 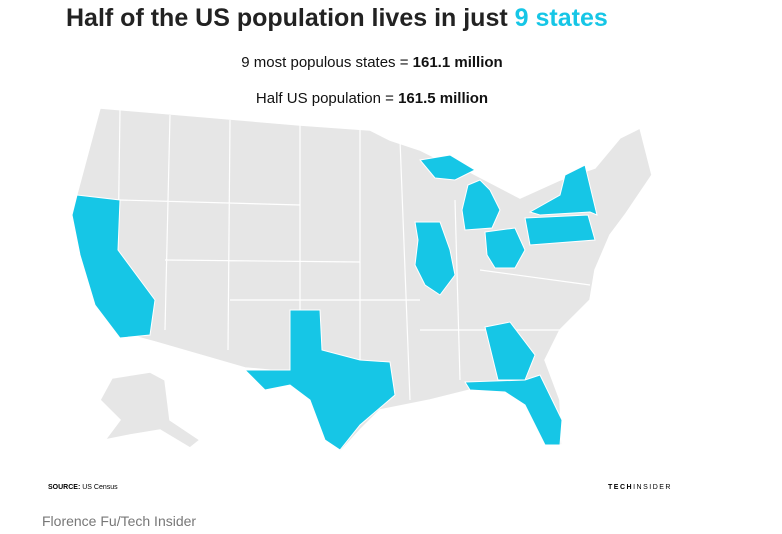 What do you see at coordinates (435, 258) in the screenshot?
I see `illinois` at bounding box center [435, 258].